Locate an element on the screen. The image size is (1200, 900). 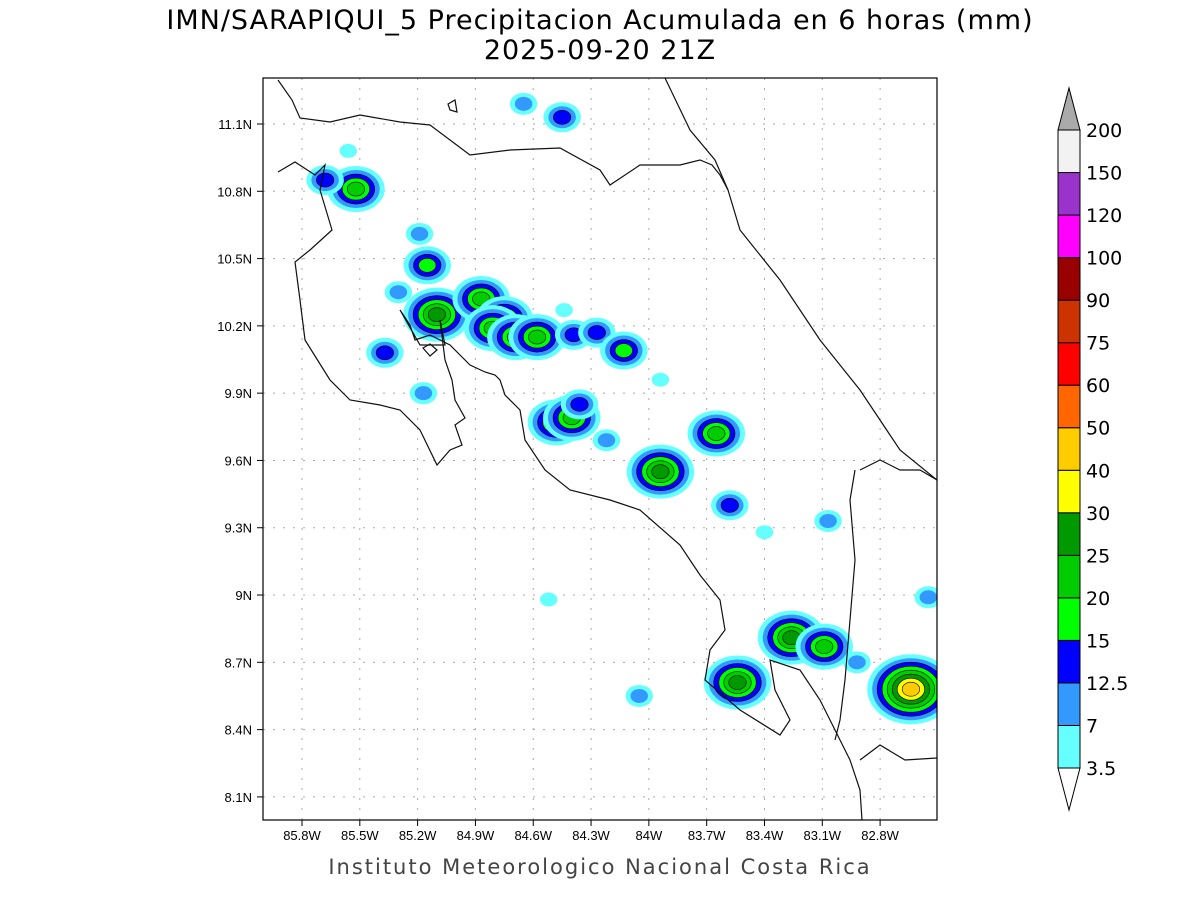
panama-border-south is located at coordinates (845, 605).